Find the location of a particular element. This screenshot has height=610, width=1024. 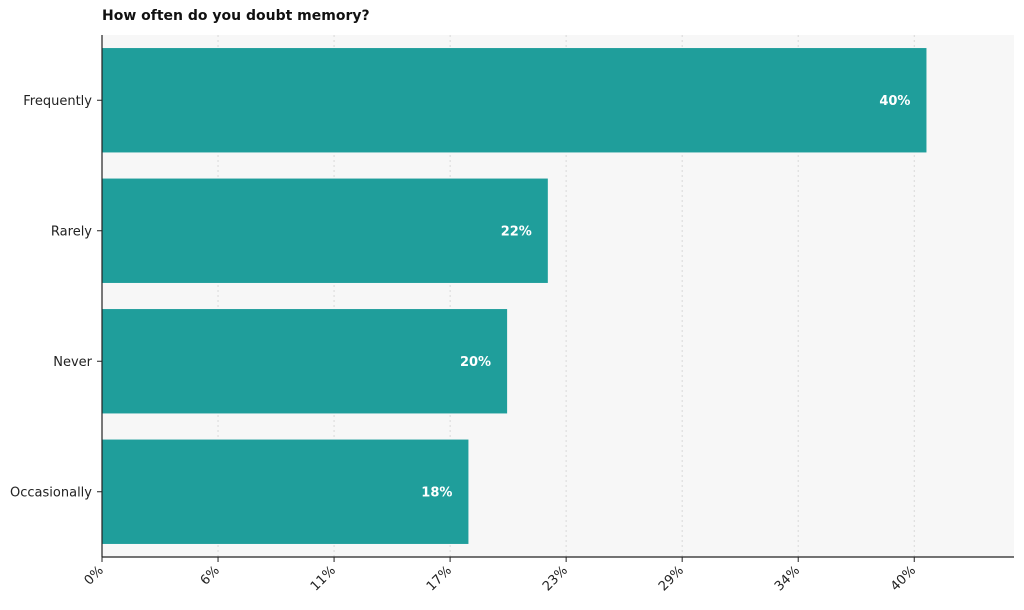

x-tick-label: 34% is located at coordinates (787, 578).